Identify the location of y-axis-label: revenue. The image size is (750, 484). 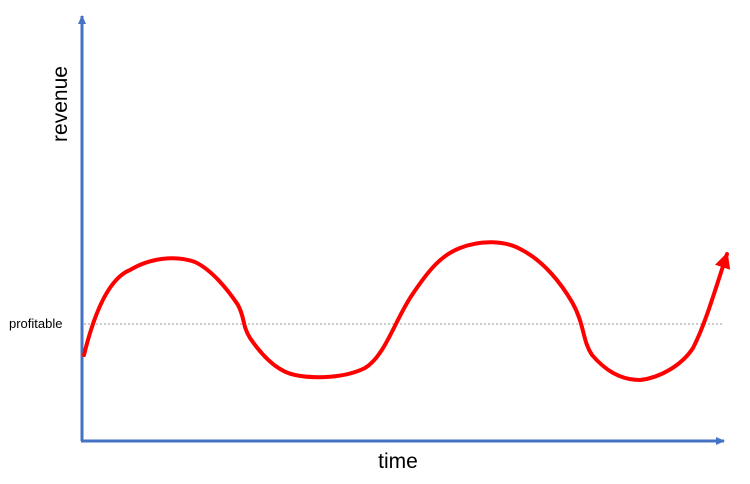
(60, 104).